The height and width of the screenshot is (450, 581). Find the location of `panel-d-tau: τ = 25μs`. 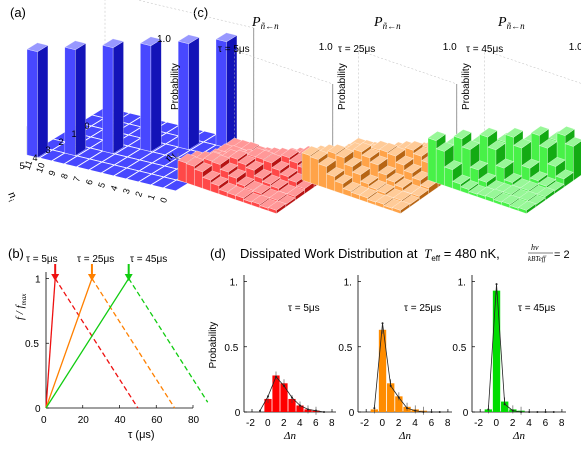

panel-d-tau: τ = 25μs is located at coordinates (422, 308).